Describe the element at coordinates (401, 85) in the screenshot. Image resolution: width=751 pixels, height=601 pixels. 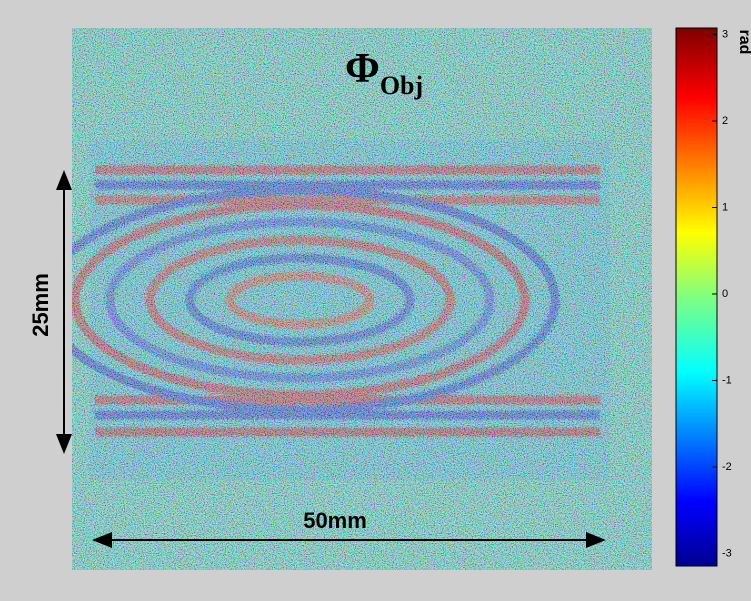
I see `title-subscript: Obj` at that location.